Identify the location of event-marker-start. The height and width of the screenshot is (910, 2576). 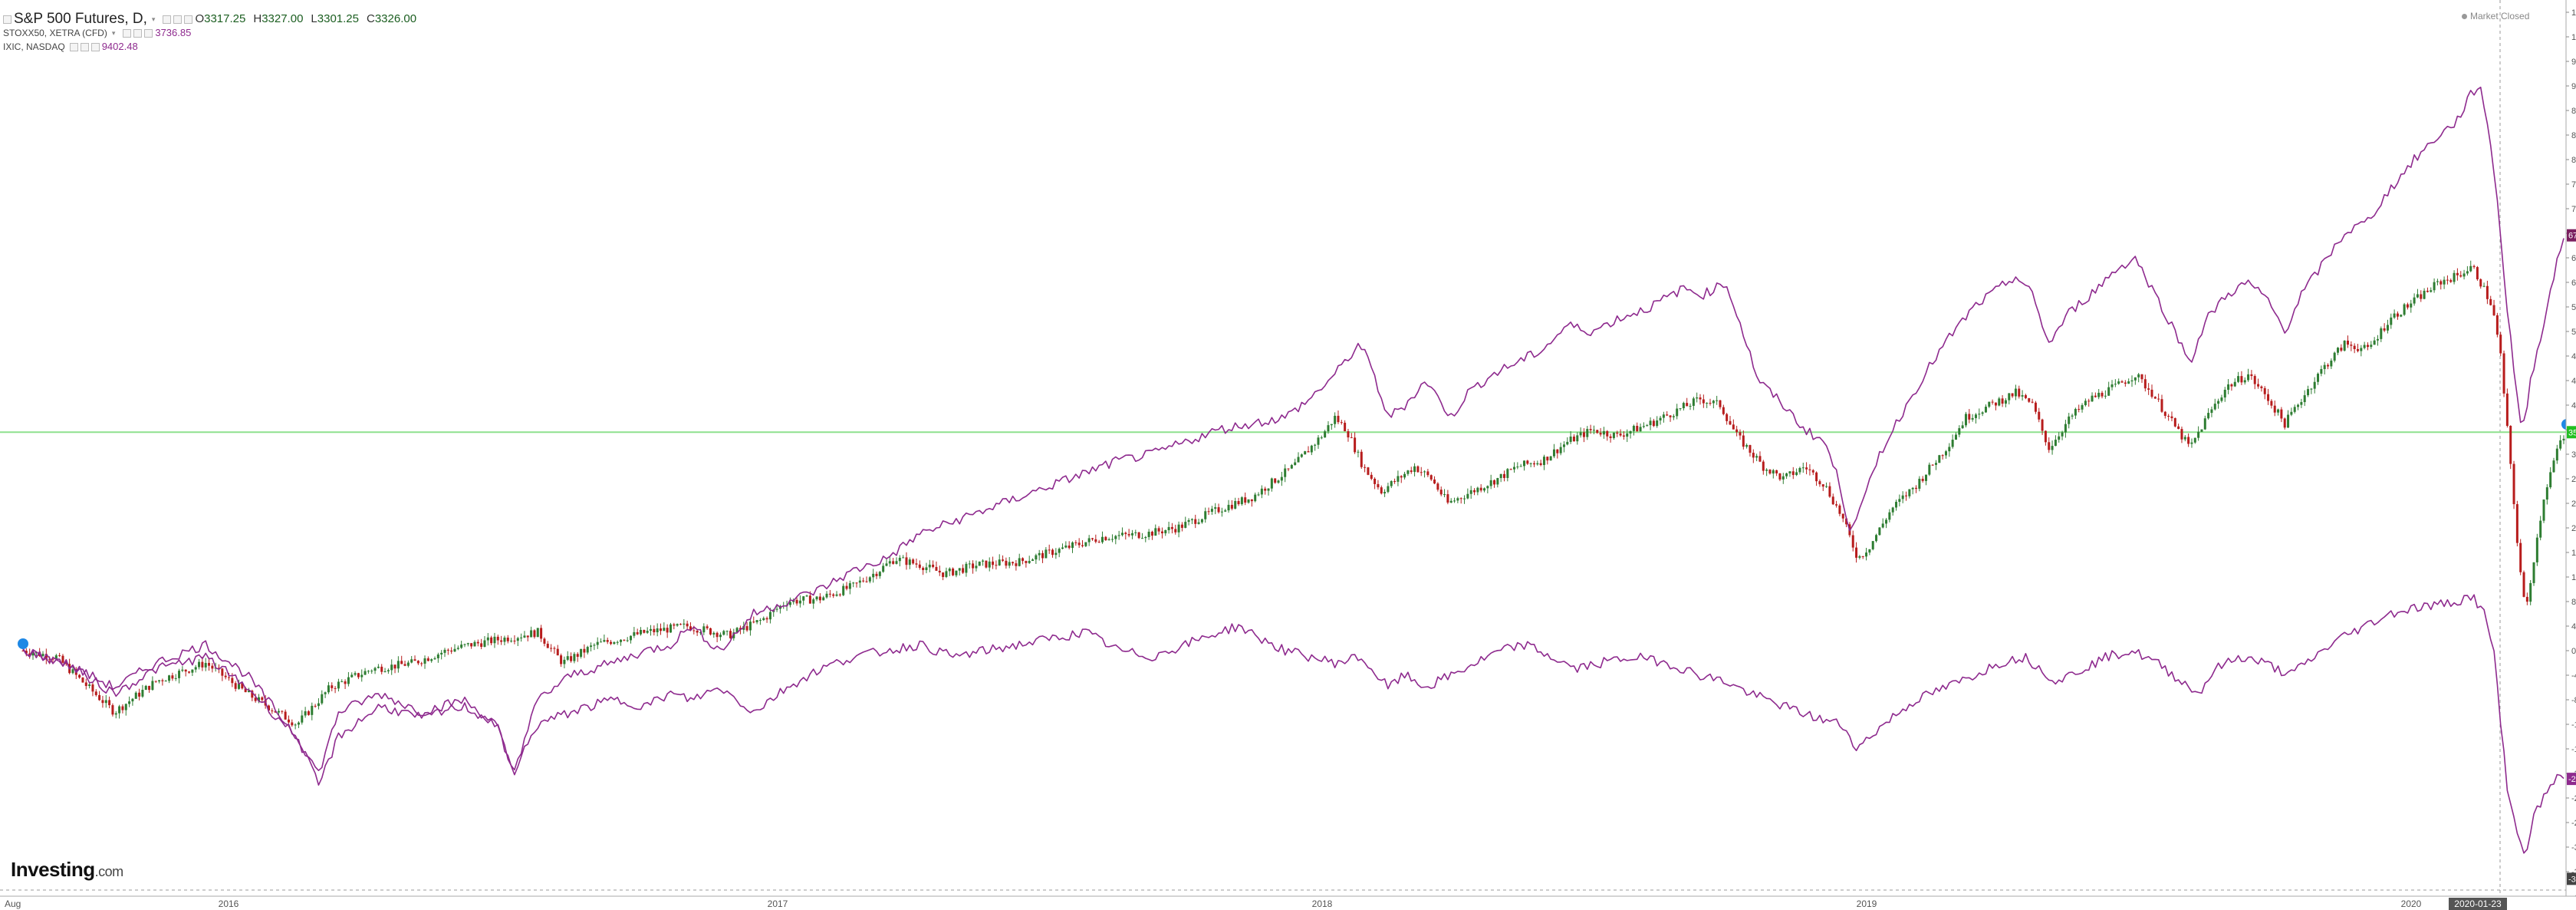
(23, 643).